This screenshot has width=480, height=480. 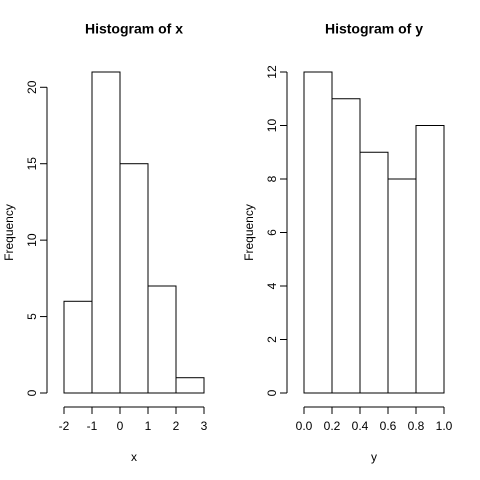 I want to click on chart-title: Histogram of y, so click(x=374, y=29).